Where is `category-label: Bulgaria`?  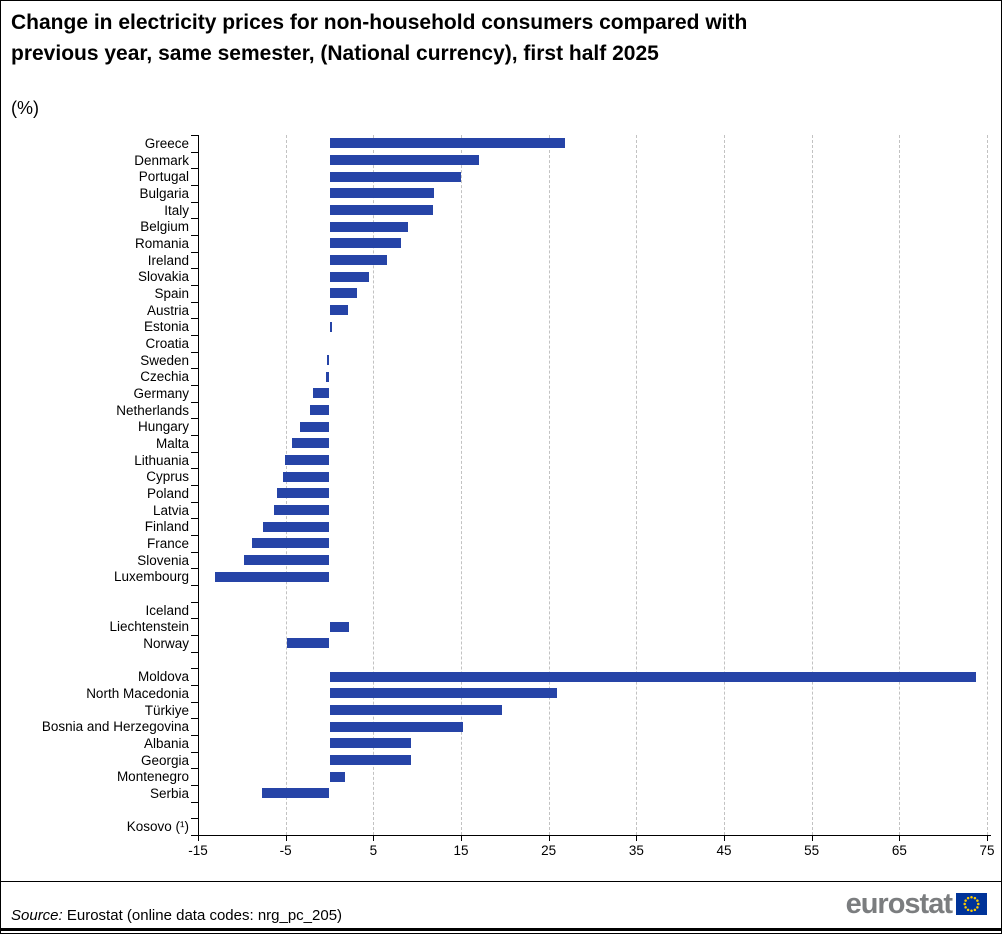
category-label: Bulgaria is located at coordinates (164, 193).